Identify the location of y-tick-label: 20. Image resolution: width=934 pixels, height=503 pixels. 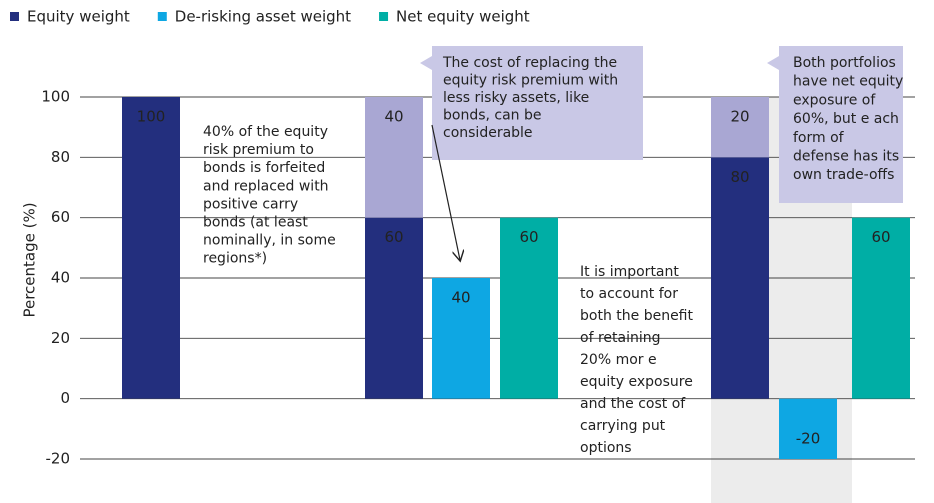
(60, 338).